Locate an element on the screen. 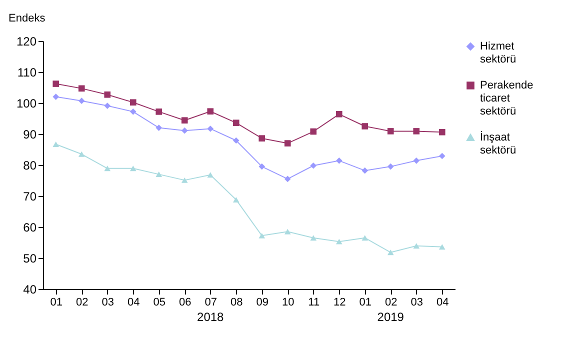 The image size is (565, 340). y-tick-label: 120 is located at coordinates (26, 41).